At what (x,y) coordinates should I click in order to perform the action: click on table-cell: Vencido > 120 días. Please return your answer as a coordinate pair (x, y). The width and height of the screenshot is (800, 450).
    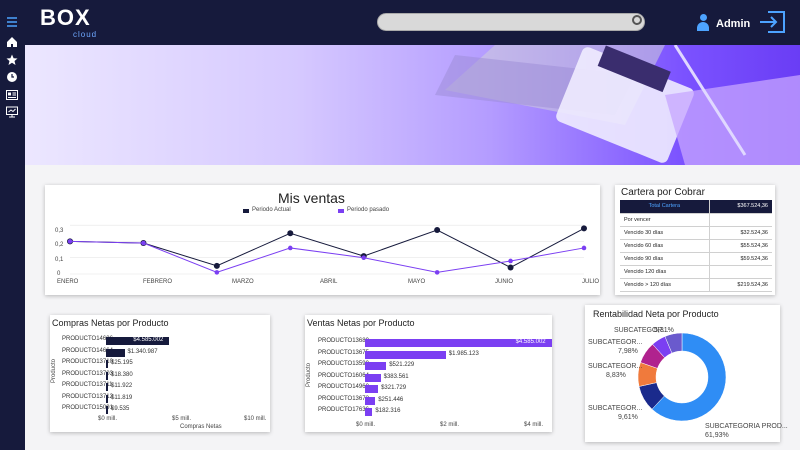
    Looking at the image, I should click on (665, 285).